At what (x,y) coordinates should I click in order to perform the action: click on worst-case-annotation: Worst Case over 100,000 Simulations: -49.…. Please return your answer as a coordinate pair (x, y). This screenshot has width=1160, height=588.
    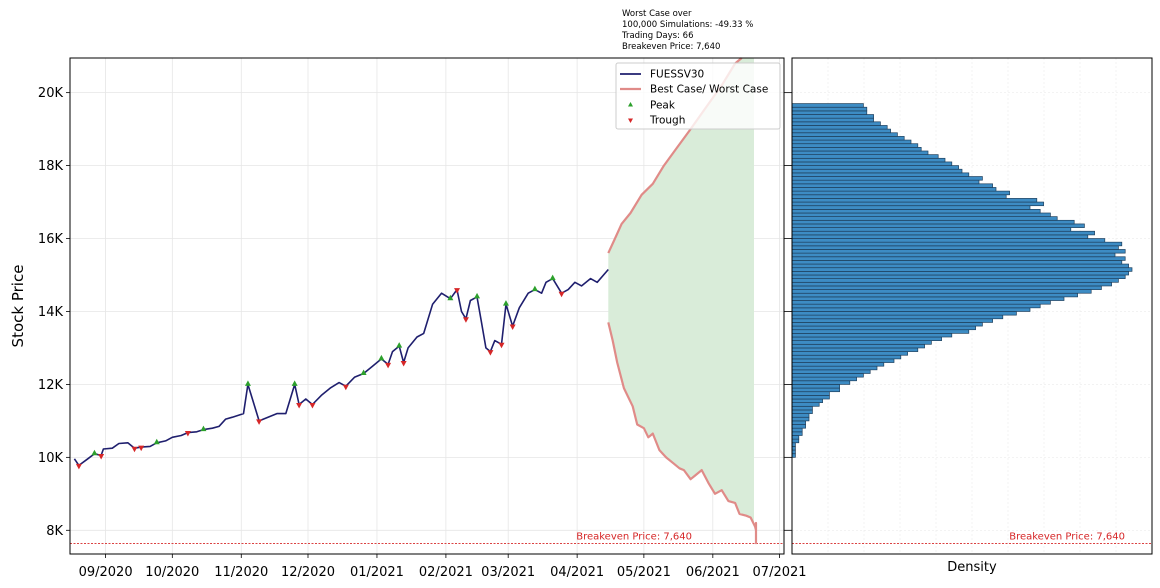
    Looking at the image, I should click on (687, 31).